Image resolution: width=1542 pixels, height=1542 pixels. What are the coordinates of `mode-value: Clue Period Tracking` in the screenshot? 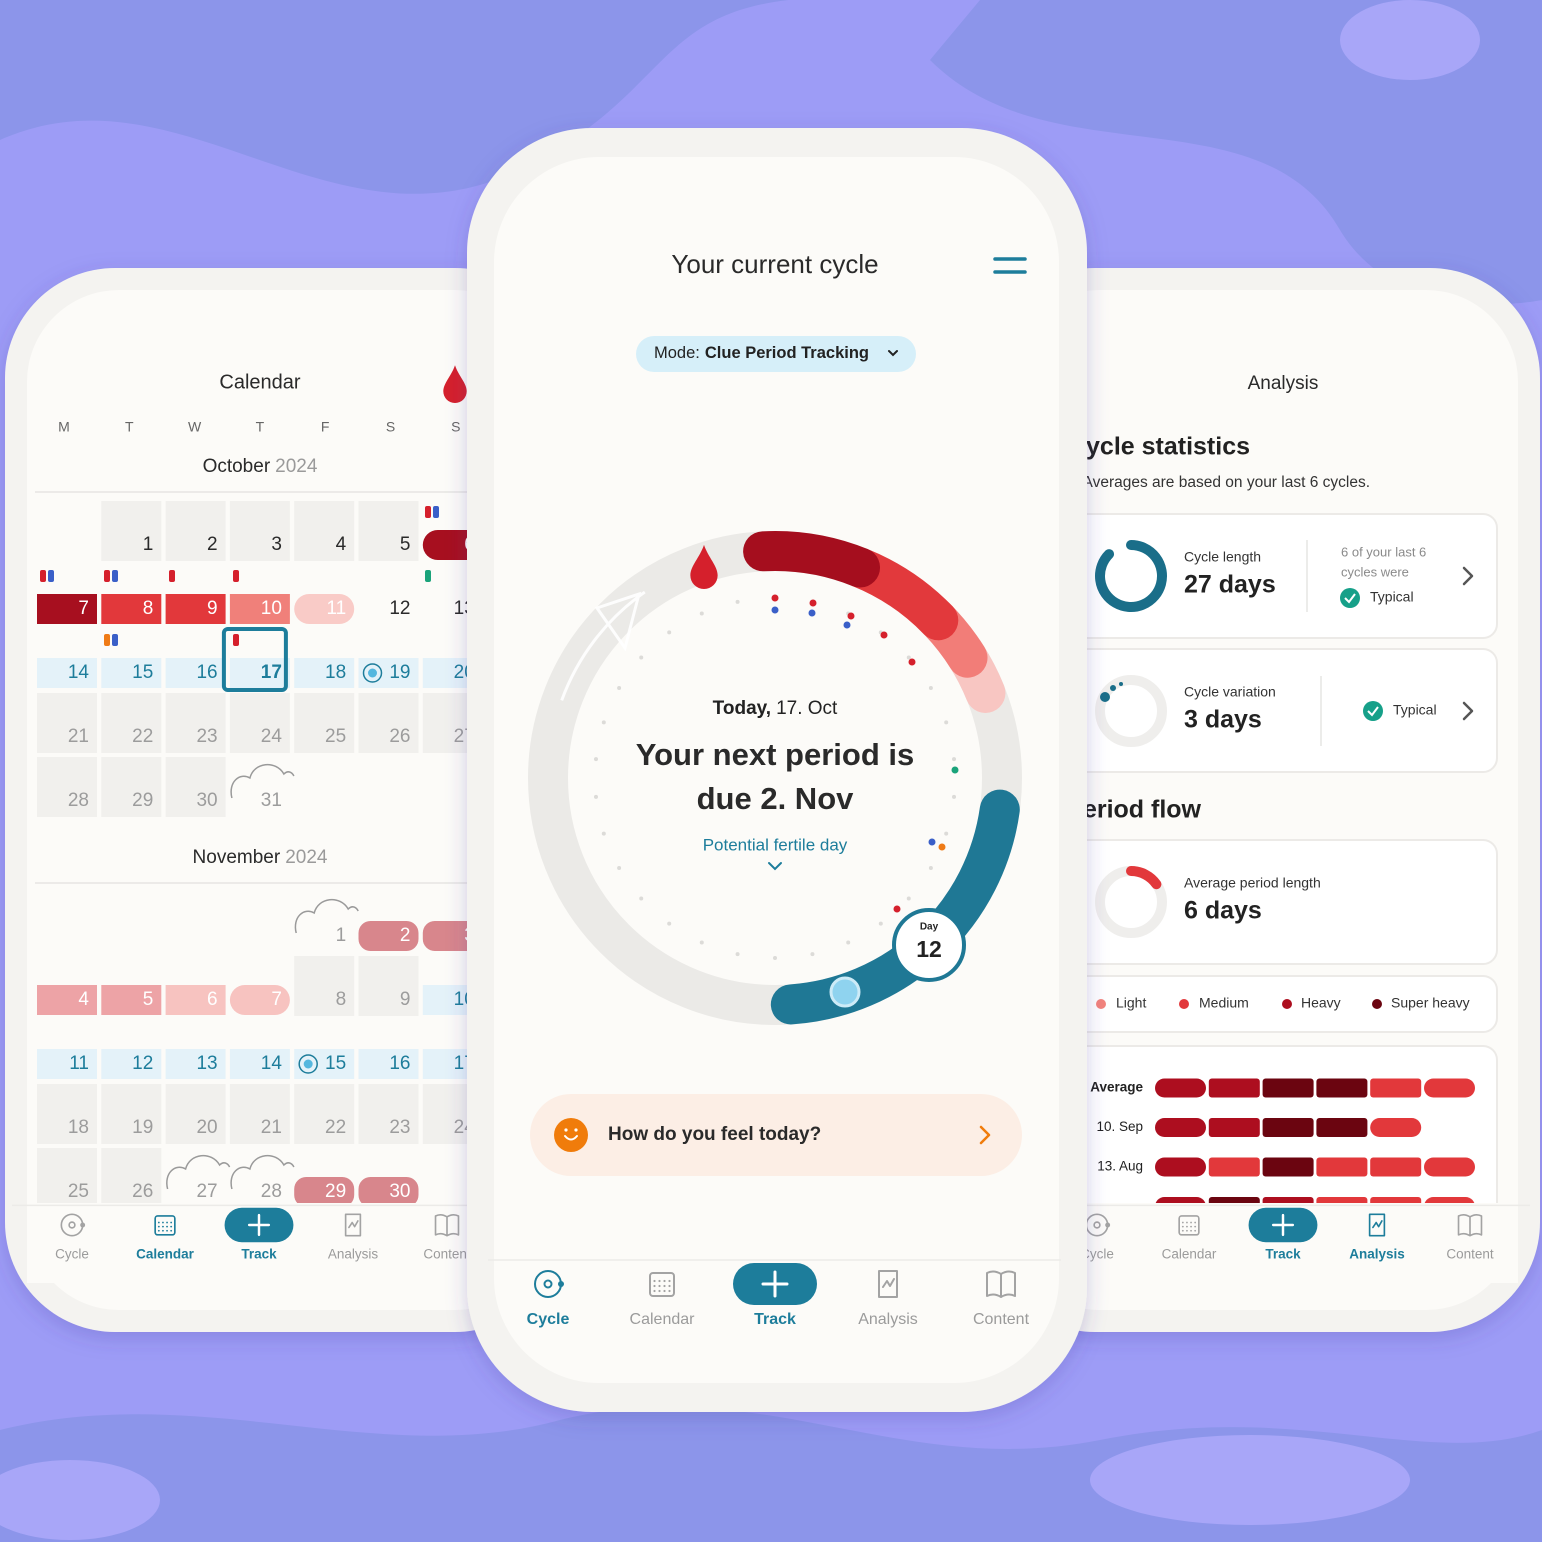 It's located at (787, 353).